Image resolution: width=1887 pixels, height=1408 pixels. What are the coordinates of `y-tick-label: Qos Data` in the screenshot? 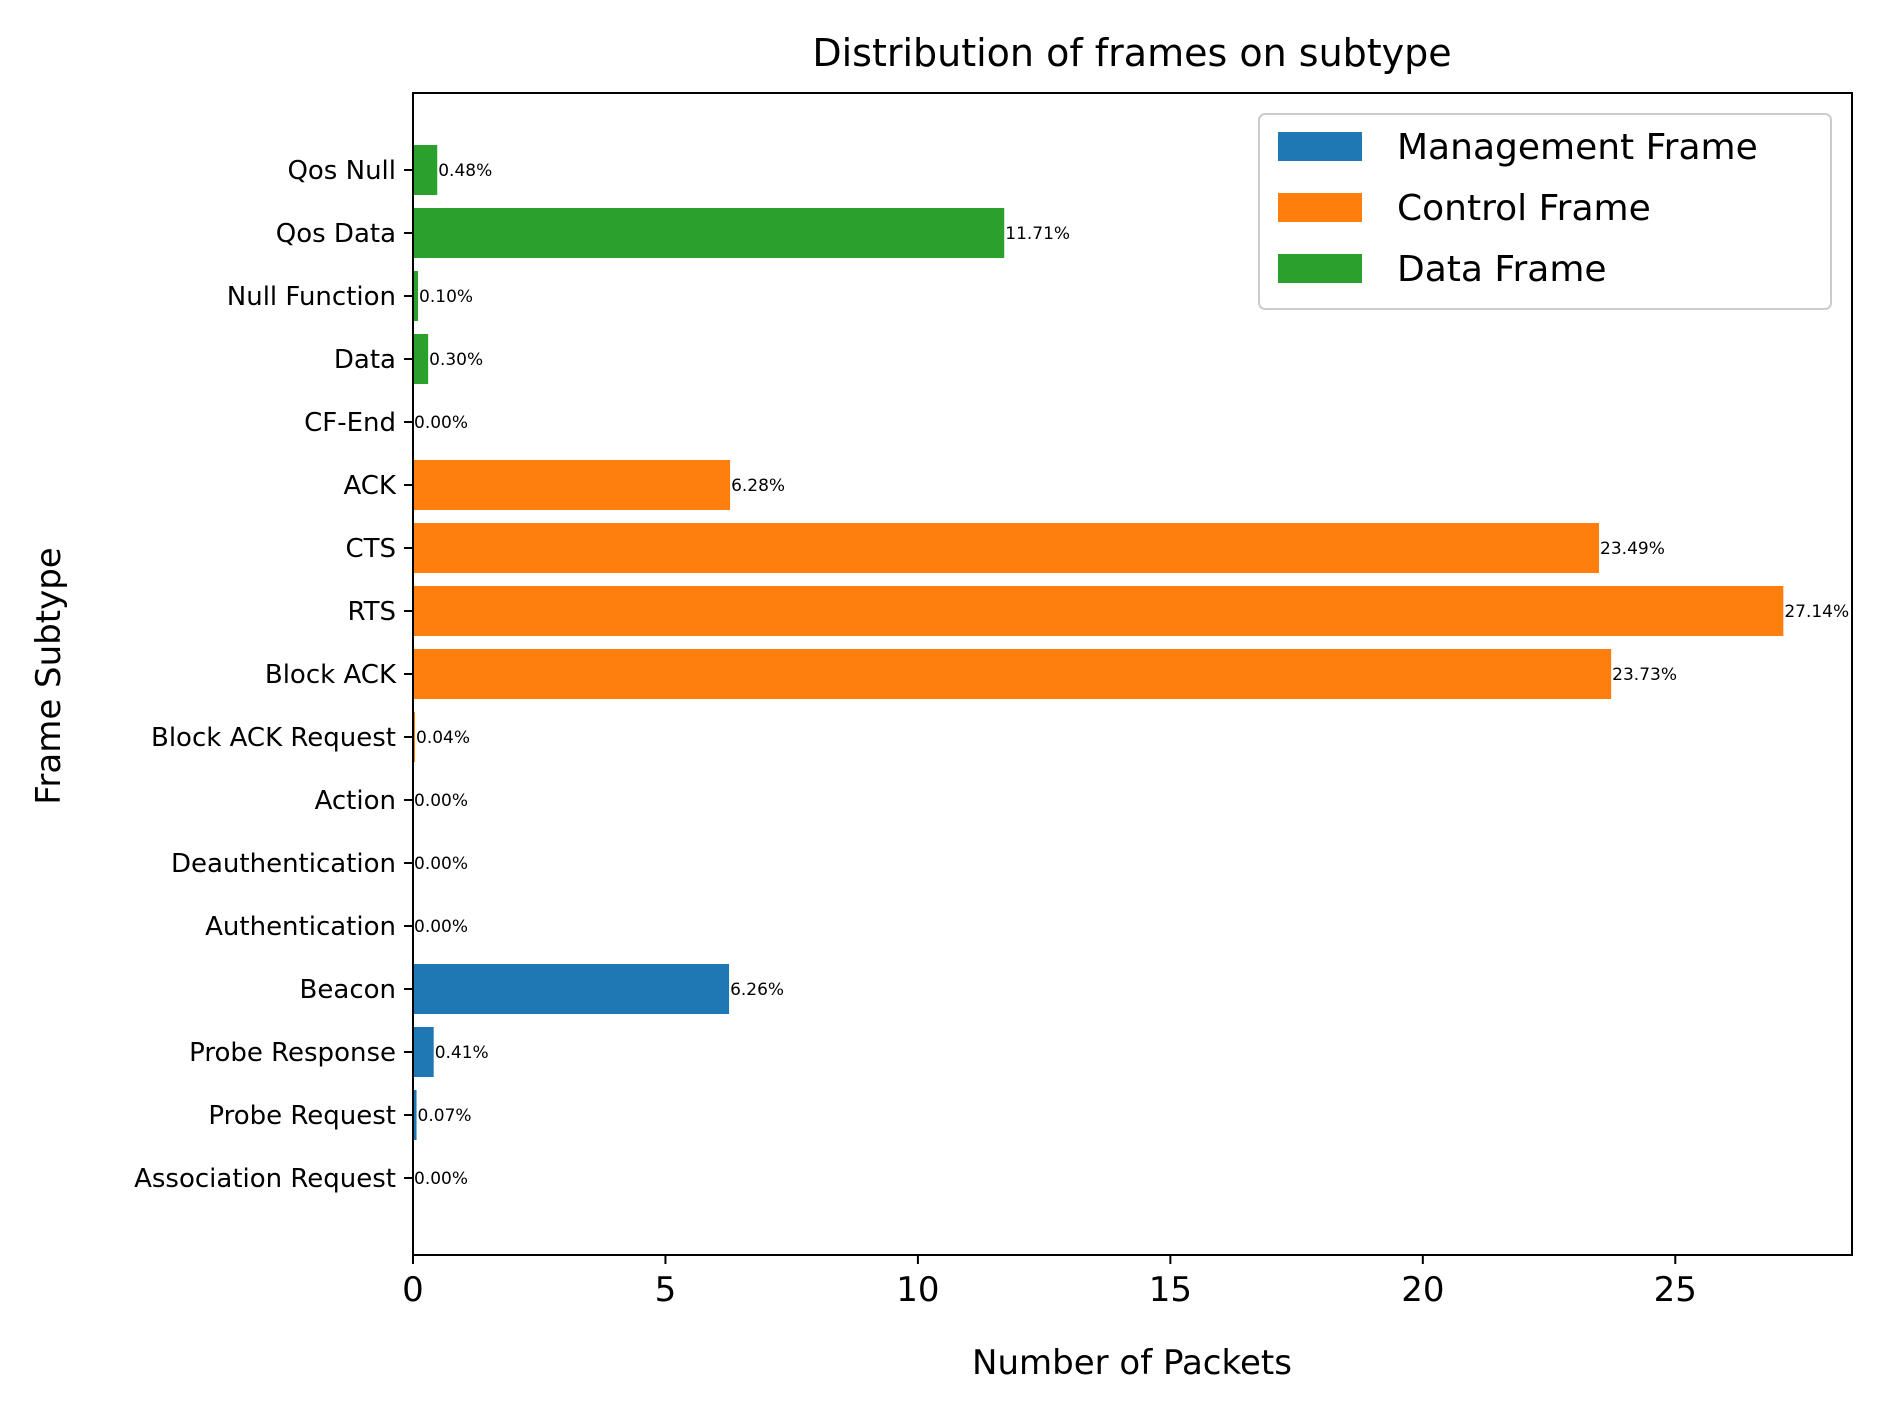 It's located at (336, 234).